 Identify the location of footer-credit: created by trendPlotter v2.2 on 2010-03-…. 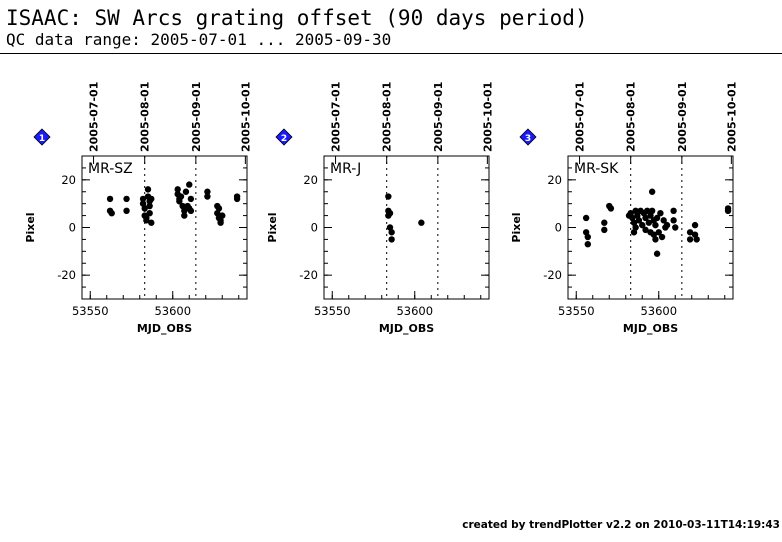
(621, 525).